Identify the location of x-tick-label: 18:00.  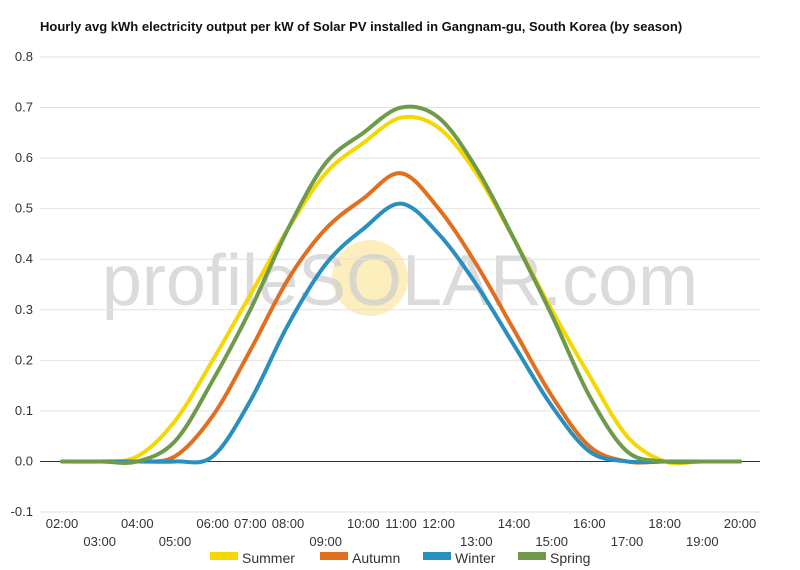
(664, 523).